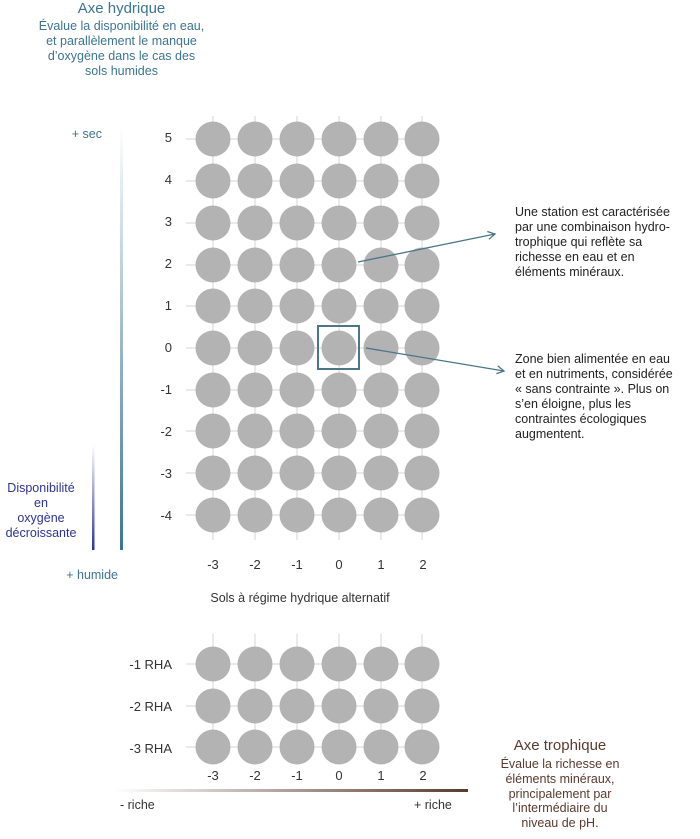 The height and width of the screenshot is (839, 700). I want to click on trophic-level-label: 0, so click(339, 564).